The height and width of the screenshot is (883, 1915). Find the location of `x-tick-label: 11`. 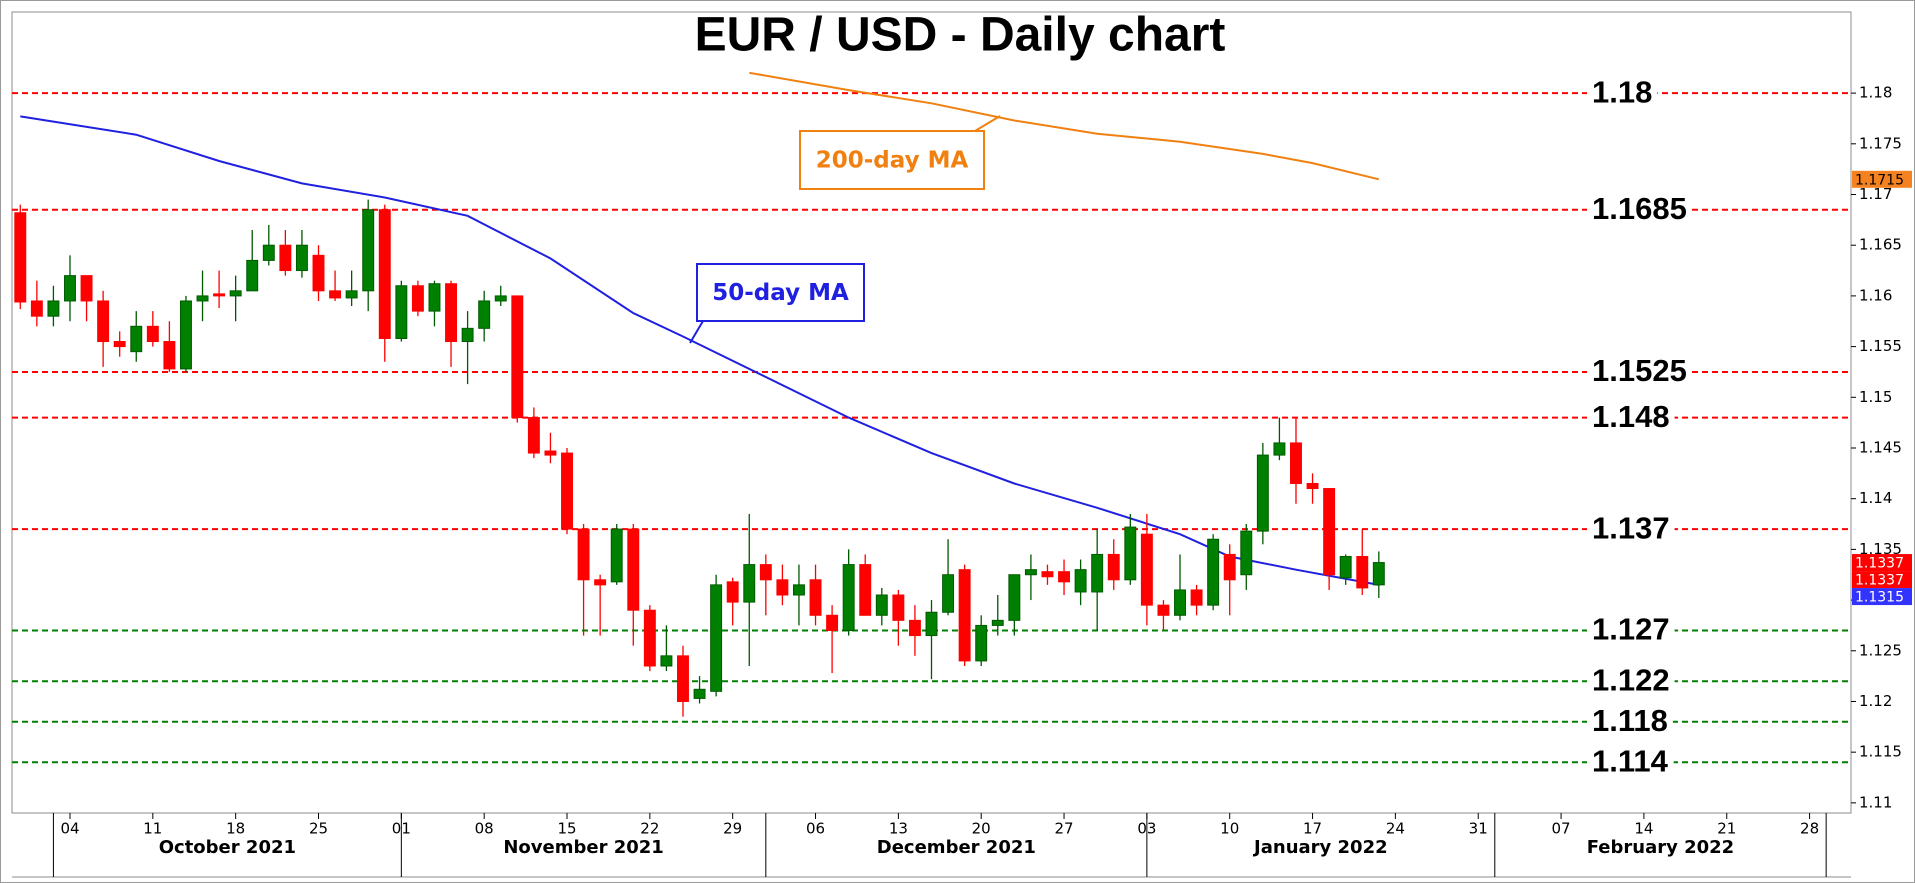

x-tick-label: 11 is located at coordinates (152, 829).